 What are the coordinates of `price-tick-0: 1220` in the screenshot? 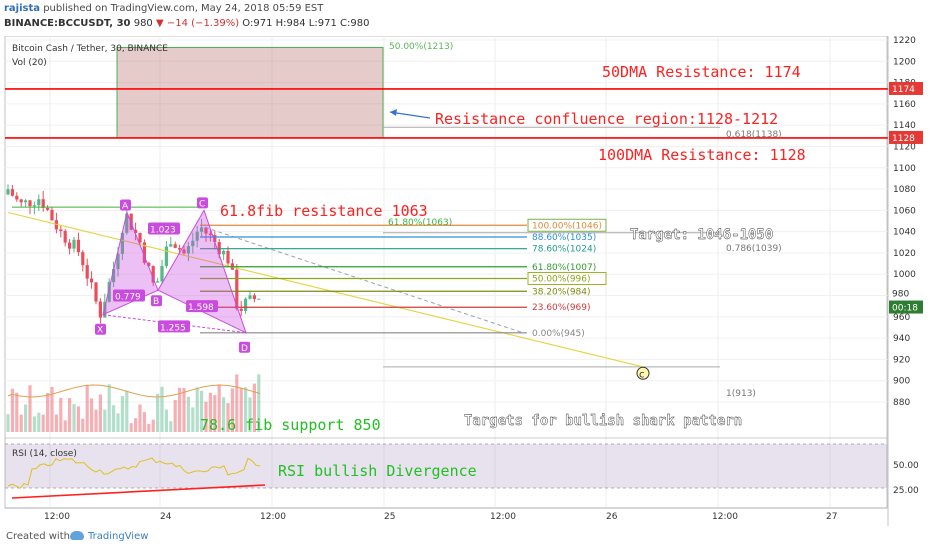 It's located at (904, 41).